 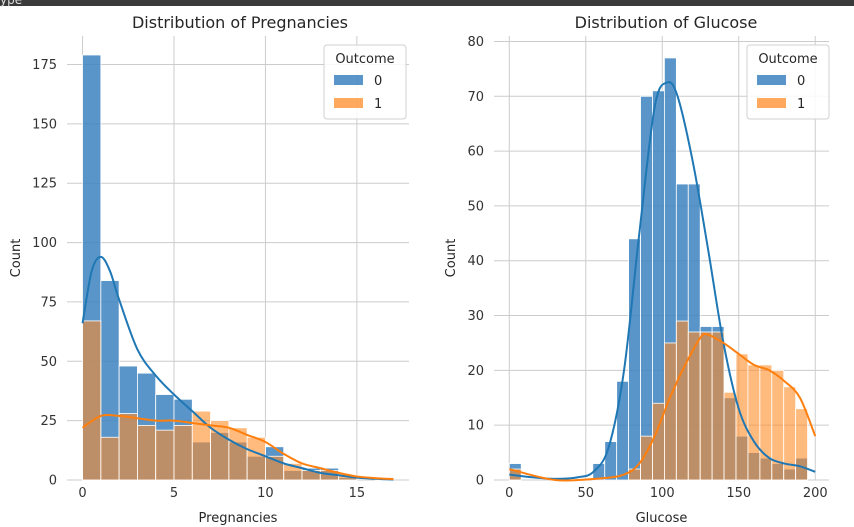 I want to click on y-tick-label: 125, so click(x=44, y=184).